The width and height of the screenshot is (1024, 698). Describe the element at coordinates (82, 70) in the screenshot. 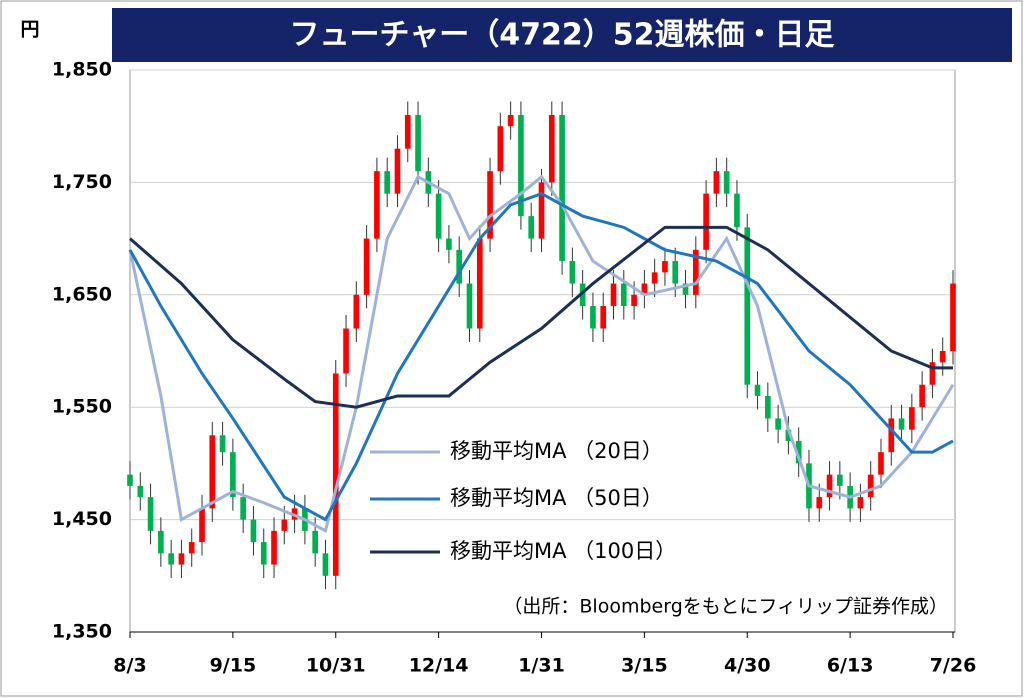

I see `y-tick-label: 1,850` at that location.